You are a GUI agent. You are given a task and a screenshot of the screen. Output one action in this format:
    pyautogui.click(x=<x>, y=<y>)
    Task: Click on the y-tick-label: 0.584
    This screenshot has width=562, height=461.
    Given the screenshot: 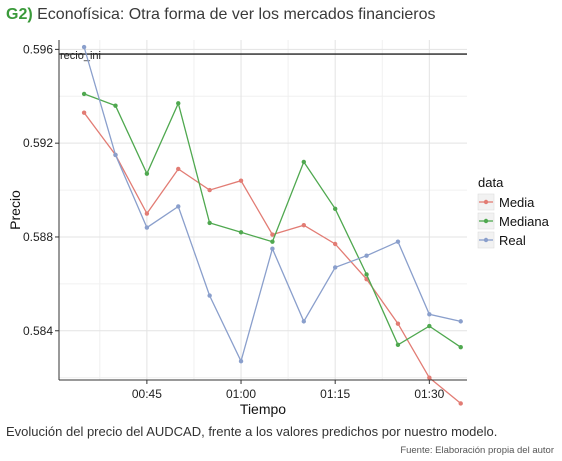 What is the action you would take?
    pyautogui.click(x=38, y=331)
    